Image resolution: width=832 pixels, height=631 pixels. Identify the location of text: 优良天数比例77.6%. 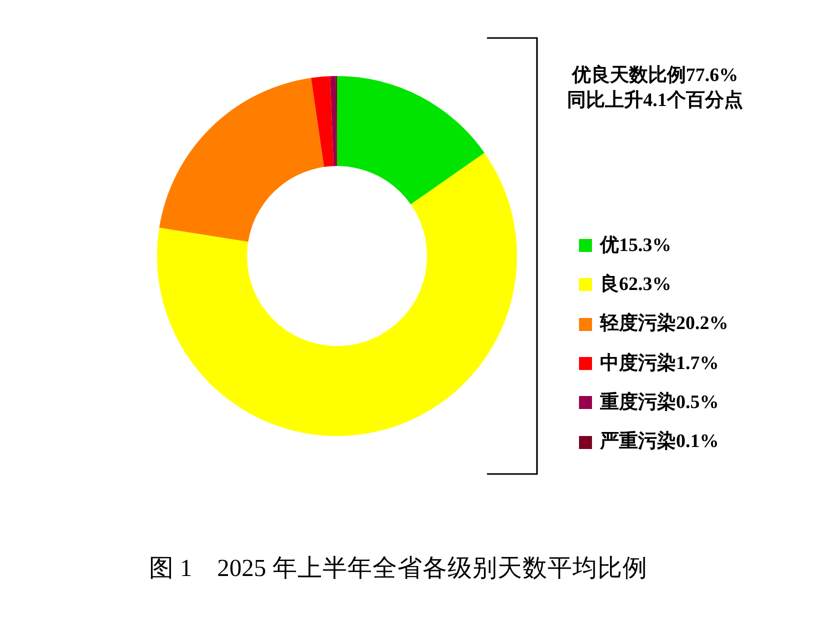
(655, 76).